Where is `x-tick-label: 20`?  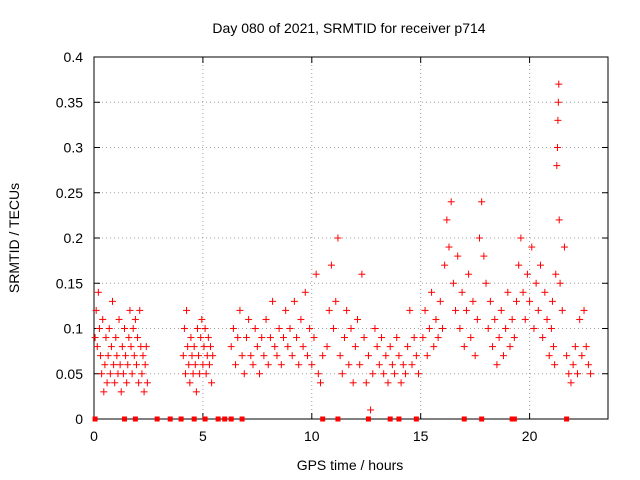
x-tick-label: 20 is located at coordinates (530, 436).